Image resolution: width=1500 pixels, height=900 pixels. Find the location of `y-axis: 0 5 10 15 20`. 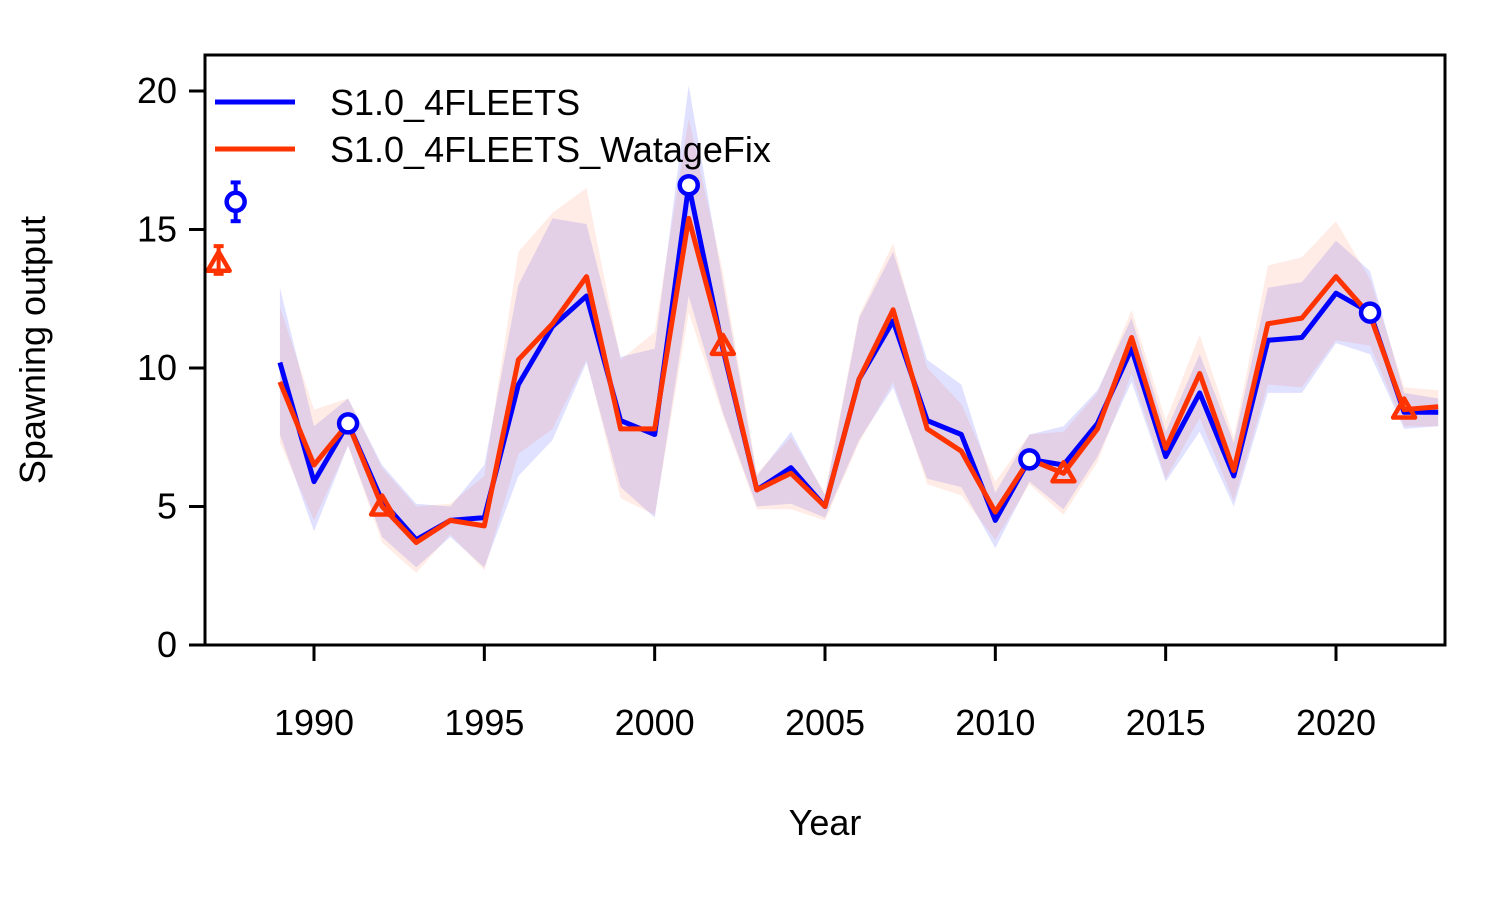

y-axis: 0 5 10 15 20 is located at coordinates (171, 367).